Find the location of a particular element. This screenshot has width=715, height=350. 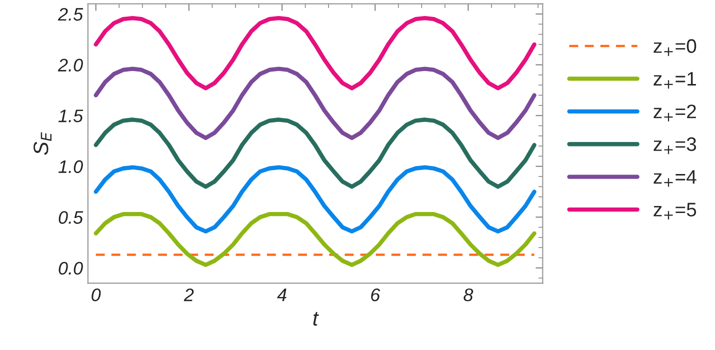

y-tick-label: 1.5 is located at coordinates (71, 116).